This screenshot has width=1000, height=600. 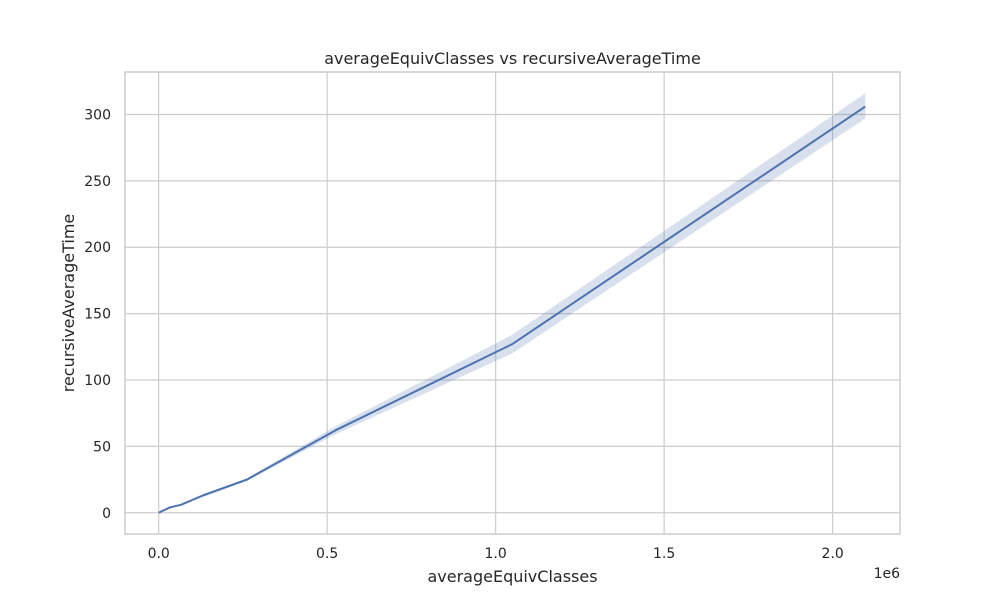 I want to click on y-tick-label: 300, so click(x=97, y=115).